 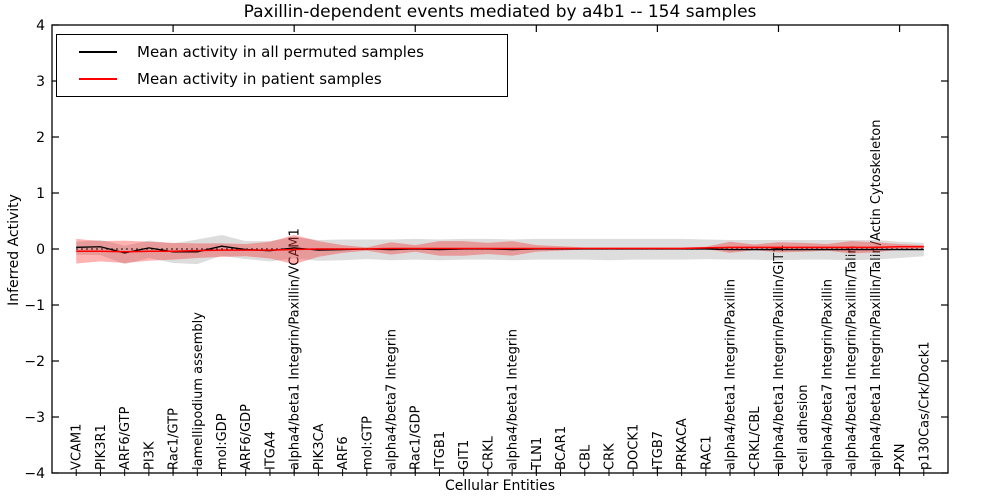 I want to click on x-tick-label: cell adhesion, so click(x=803, y=427).